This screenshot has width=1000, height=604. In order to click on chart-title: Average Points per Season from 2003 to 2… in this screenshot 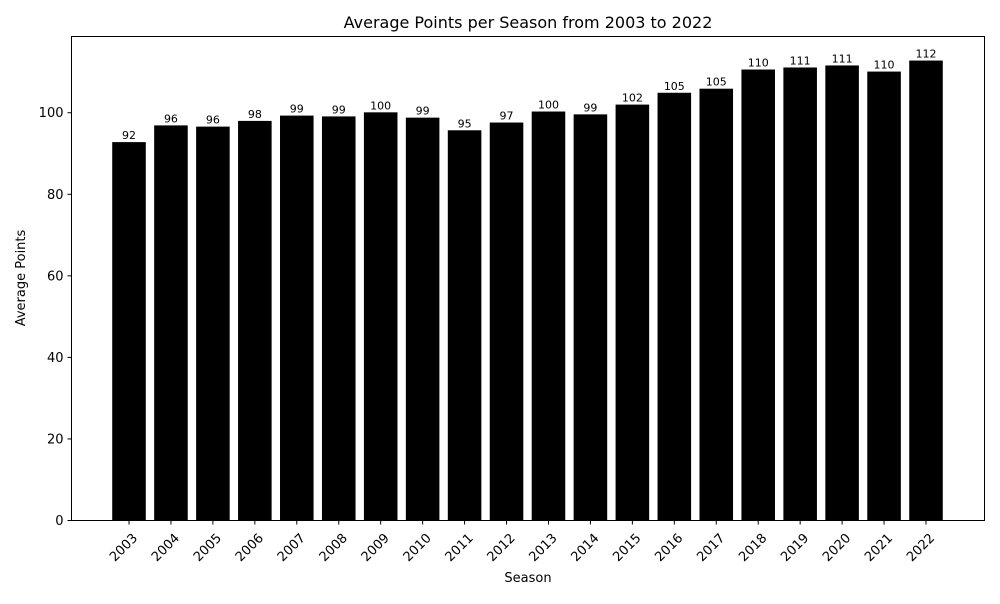, I will do `click(528, 22)`.